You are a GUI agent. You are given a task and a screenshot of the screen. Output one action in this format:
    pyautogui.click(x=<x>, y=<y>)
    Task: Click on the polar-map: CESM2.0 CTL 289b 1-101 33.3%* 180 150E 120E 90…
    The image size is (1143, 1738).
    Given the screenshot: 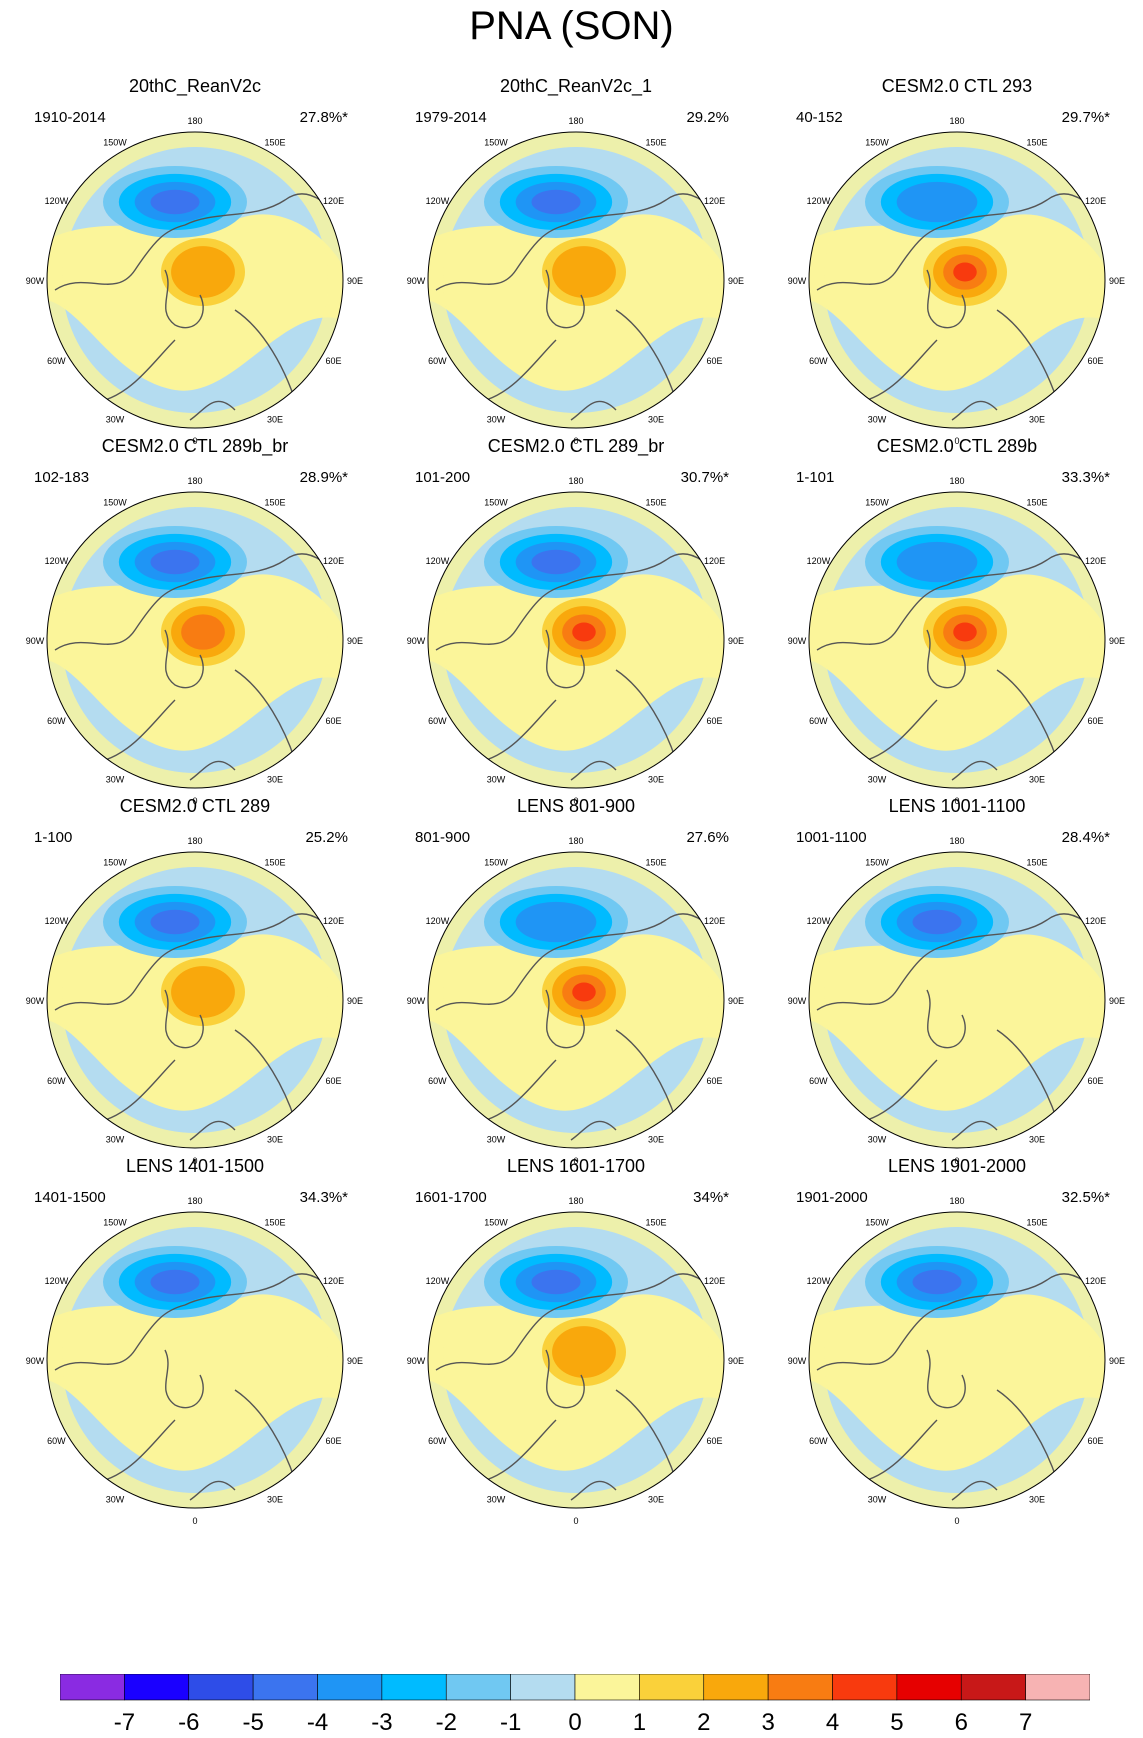 What is the action you would take?
    pyautogui.click(x=956, y=621)
    